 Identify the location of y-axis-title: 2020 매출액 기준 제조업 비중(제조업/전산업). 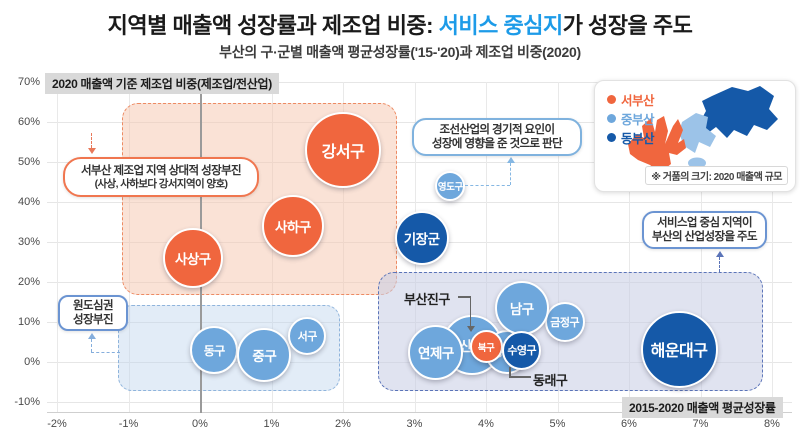
(162, 83).